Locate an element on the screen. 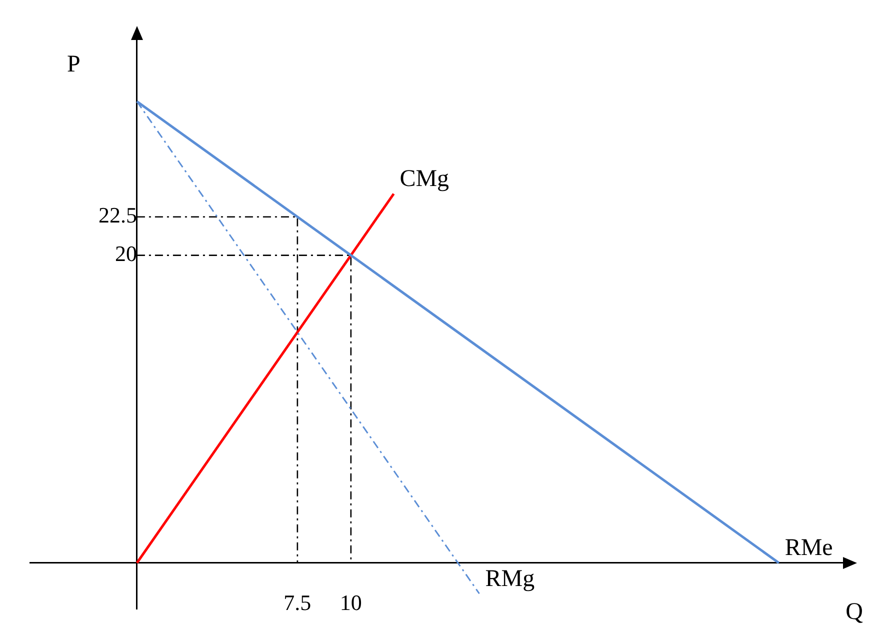  series-label: RMg is located at coordinates (510, 579).